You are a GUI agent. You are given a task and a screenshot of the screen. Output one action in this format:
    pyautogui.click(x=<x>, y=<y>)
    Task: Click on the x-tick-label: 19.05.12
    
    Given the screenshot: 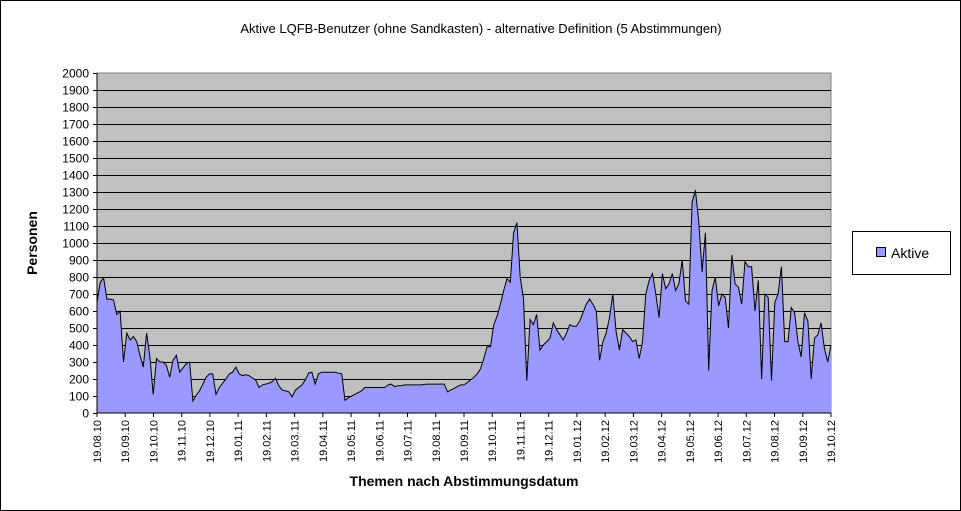 What is the action you would take?
    pyautogui.click(x=691, y=441)
    